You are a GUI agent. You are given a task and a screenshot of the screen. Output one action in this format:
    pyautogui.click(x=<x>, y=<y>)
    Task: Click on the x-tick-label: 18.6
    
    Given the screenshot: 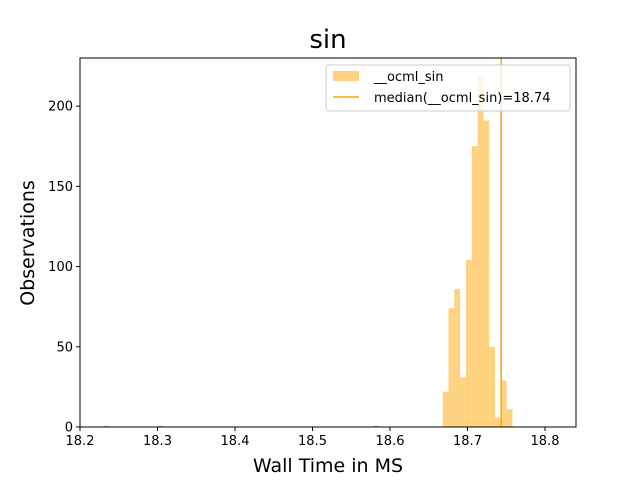 What is the action you would take?
    pyautogui.click(x=390, y=441)
    